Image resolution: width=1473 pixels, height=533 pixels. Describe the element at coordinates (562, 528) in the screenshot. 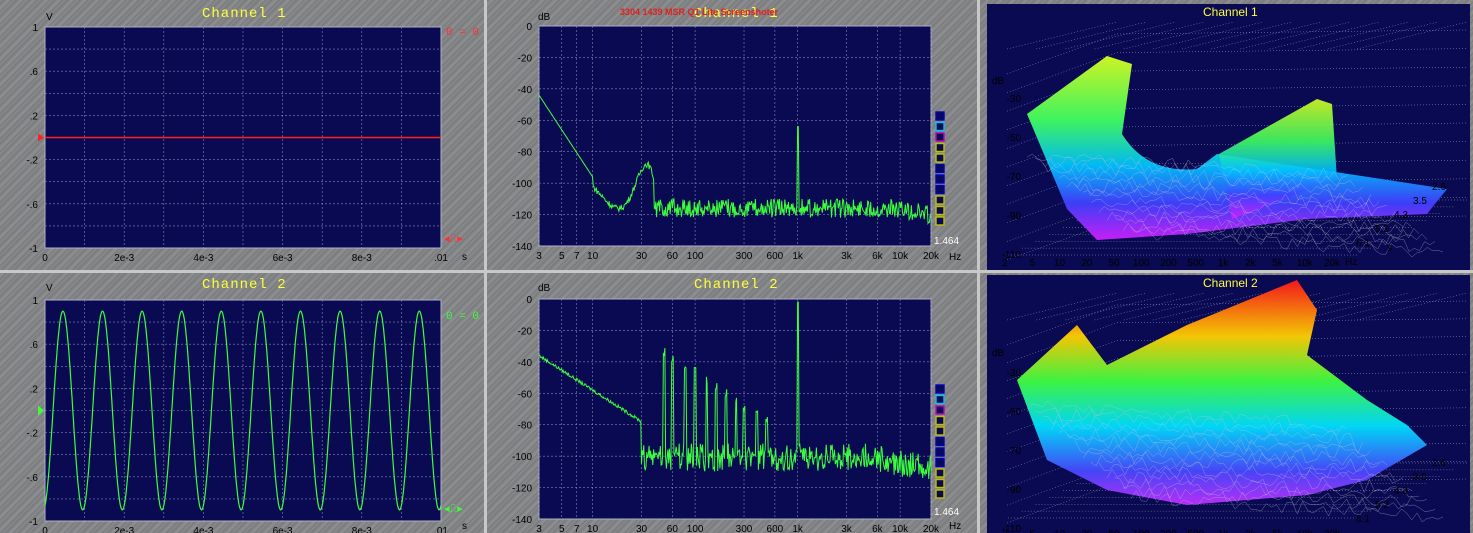

I see `x-tick-label: 5` at that location.